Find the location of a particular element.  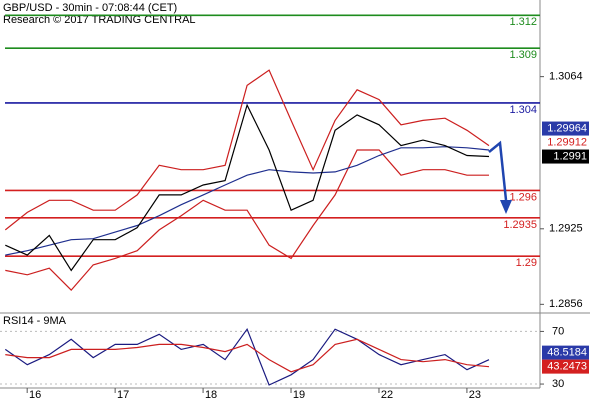

x-tick-label: 18 is located at coordinates (211, 394).